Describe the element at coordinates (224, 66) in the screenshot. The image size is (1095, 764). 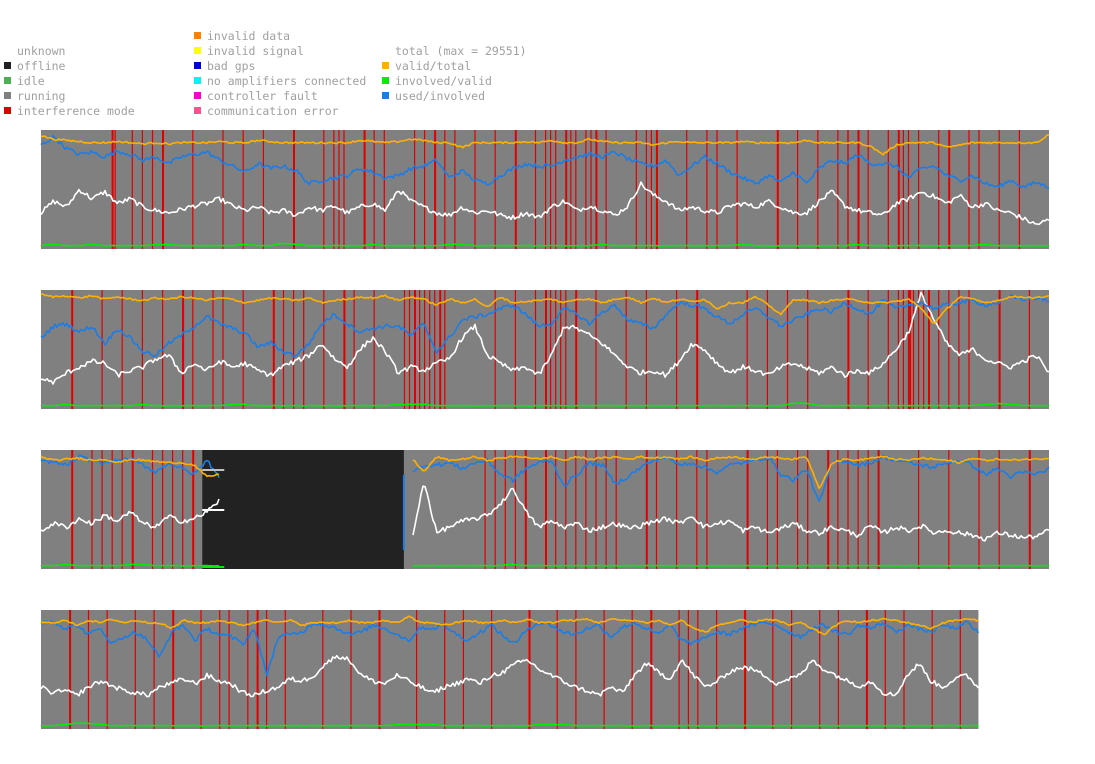
I see `legend-item-bad-gps: bad gps` at that location.